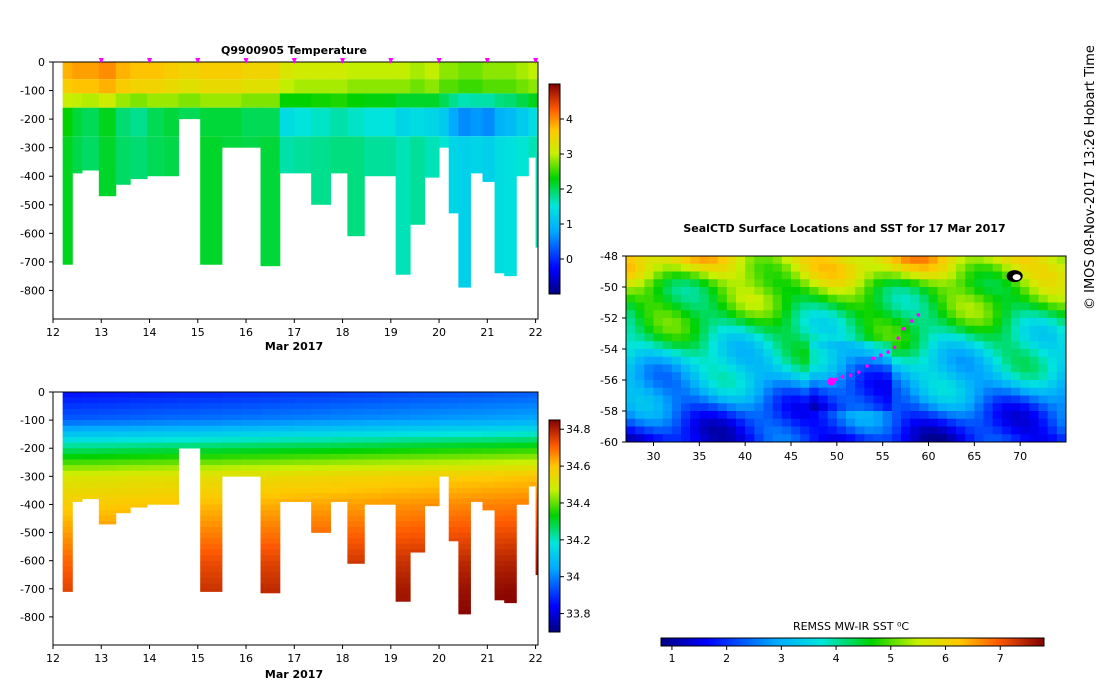 This screenshot has width=1099, height=700. I want to click on sst-colorbar, so click(852, 642).